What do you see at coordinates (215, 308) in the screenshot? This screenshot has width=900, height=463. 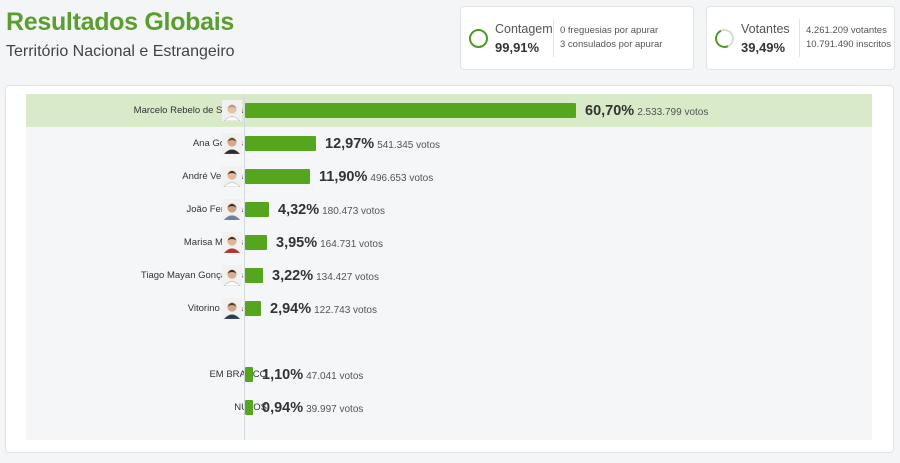 I see `candidate-name: Vitorino Silva` at bounding box center [215, 308].